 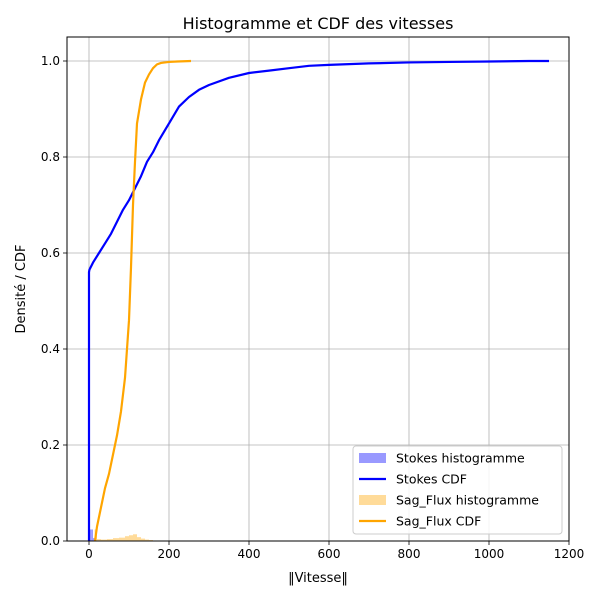 I want to click on x-tick-label: 0, so click(x=89, y=554).